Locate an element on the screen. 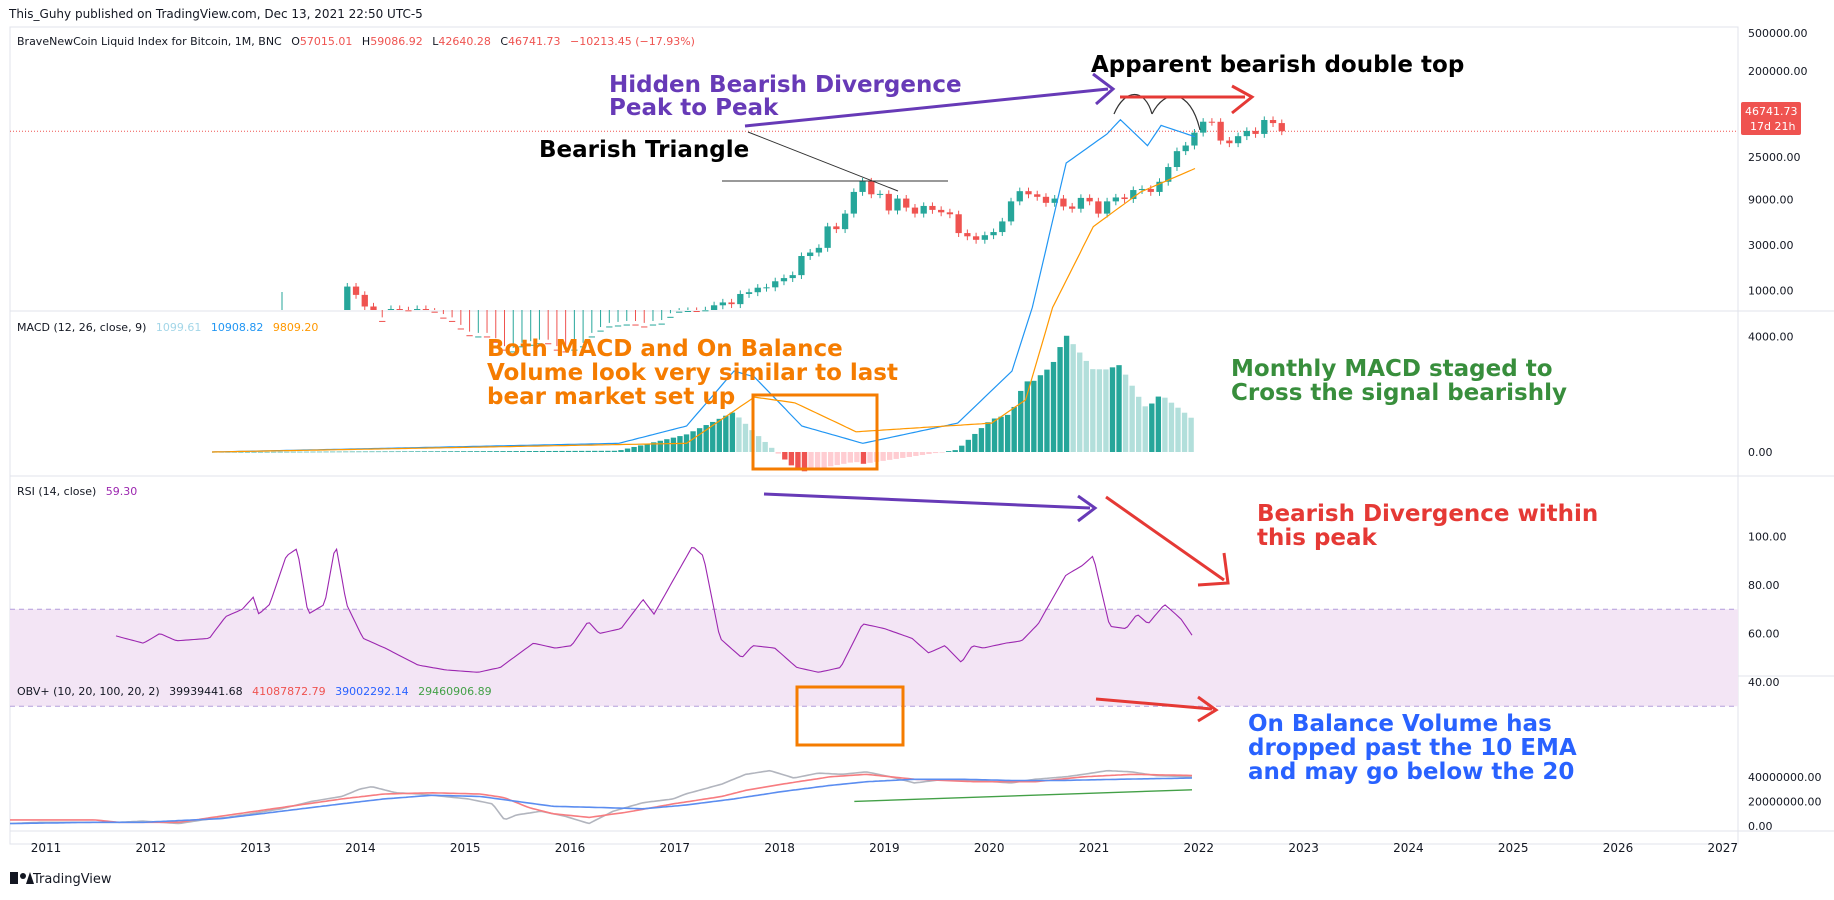  time-tick-2014: 2014 is located at coordinates (360, 848).